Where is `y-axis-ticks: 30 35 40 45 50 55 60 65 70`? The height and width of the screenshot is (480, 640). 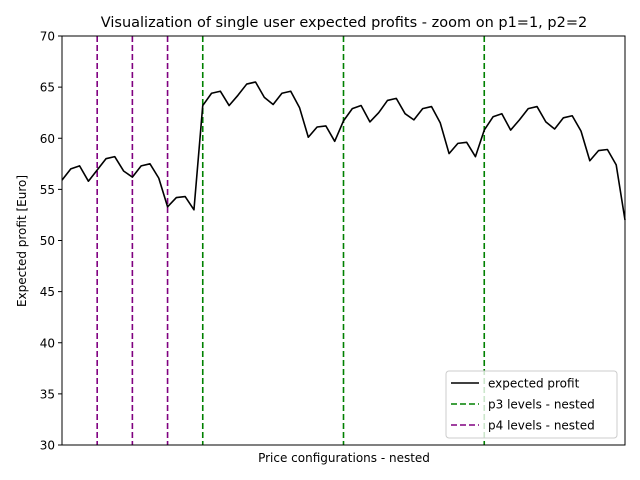
y-axis-ticks: 30 35 40 45 50 55 60 65 70 is located at coordinates (51, 241).